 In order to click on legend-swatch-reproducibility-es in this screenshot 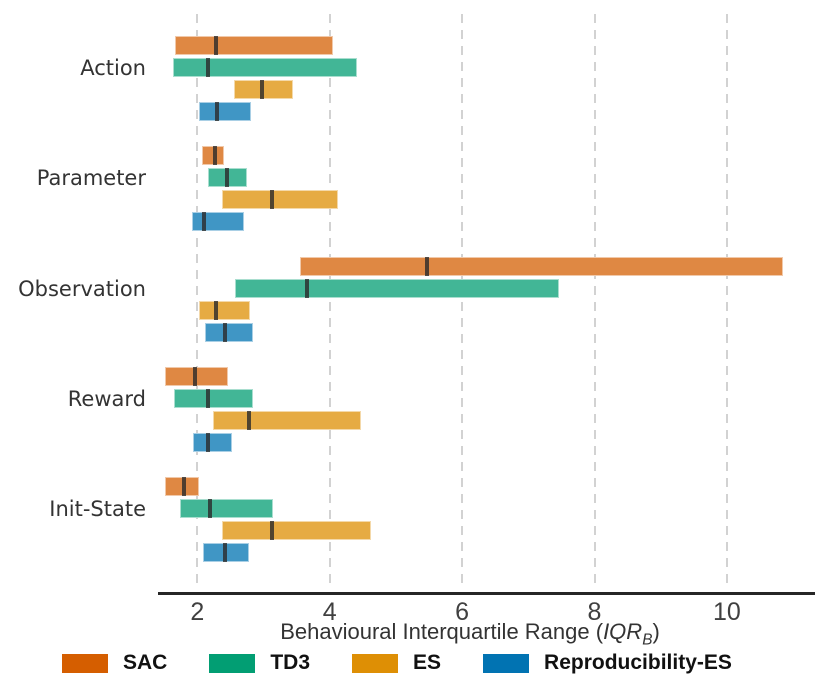, I will do `click(506, 663)`.